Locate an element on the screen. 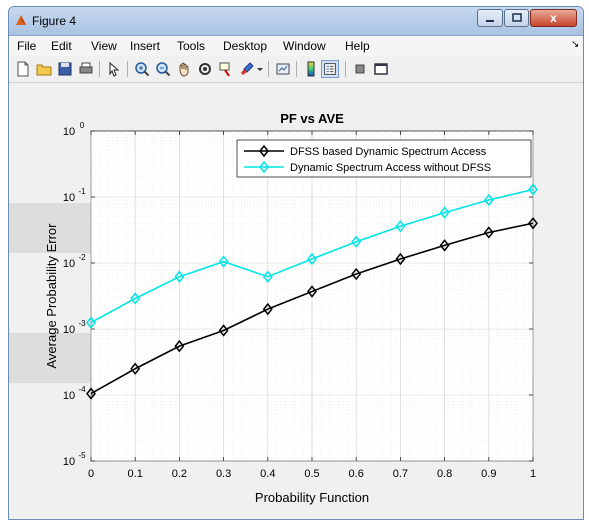 The image size is (589, 525). legend-box is located at coordinates (384, 158).